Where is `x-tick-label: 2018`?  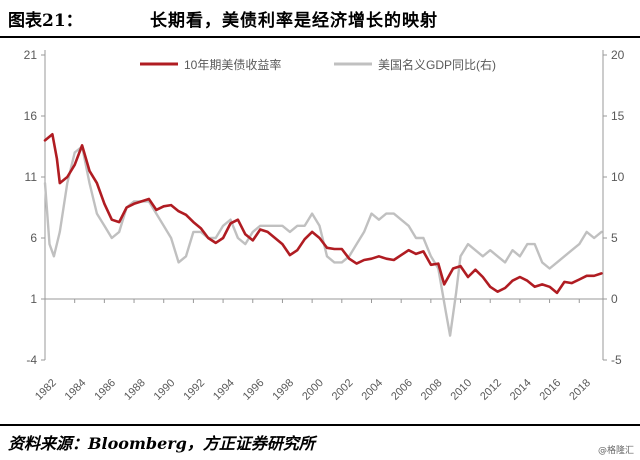 x-tick-label: 2018 is located at coordinates (580, 390).